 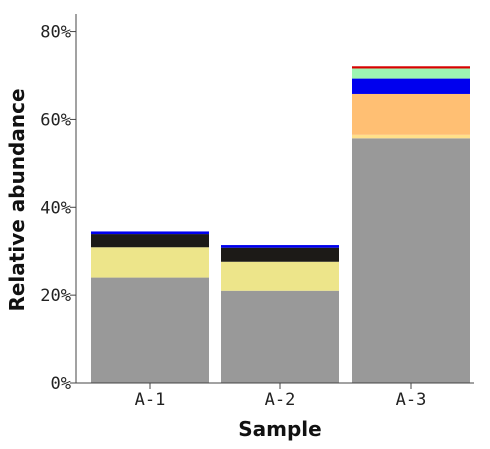 I want to click on y-ticks: 0% 20% 40% 60% 80%, so click(x=58, y=208).